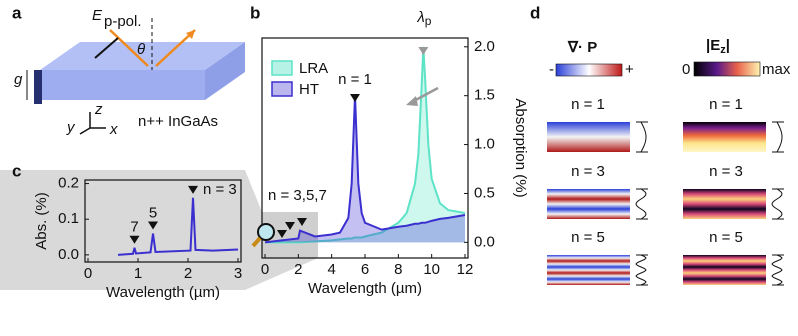 The height and width of the screenshot is (336, 798). I want to click on angle: θ, so click(141, 49).